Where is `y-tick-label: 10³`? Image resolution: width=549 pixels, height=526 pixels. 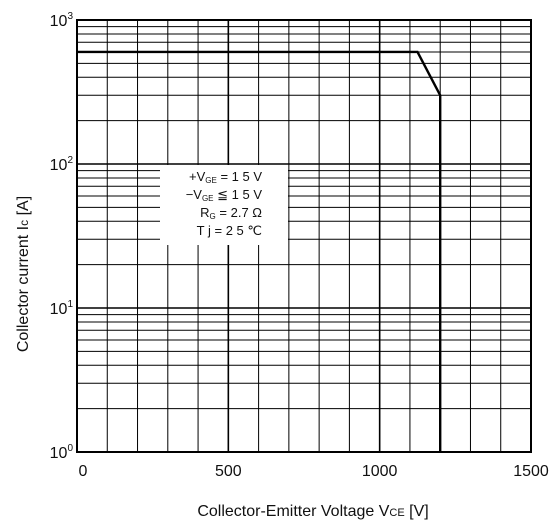
y-tick-label: 10³ is located at coordinates (62, 20).